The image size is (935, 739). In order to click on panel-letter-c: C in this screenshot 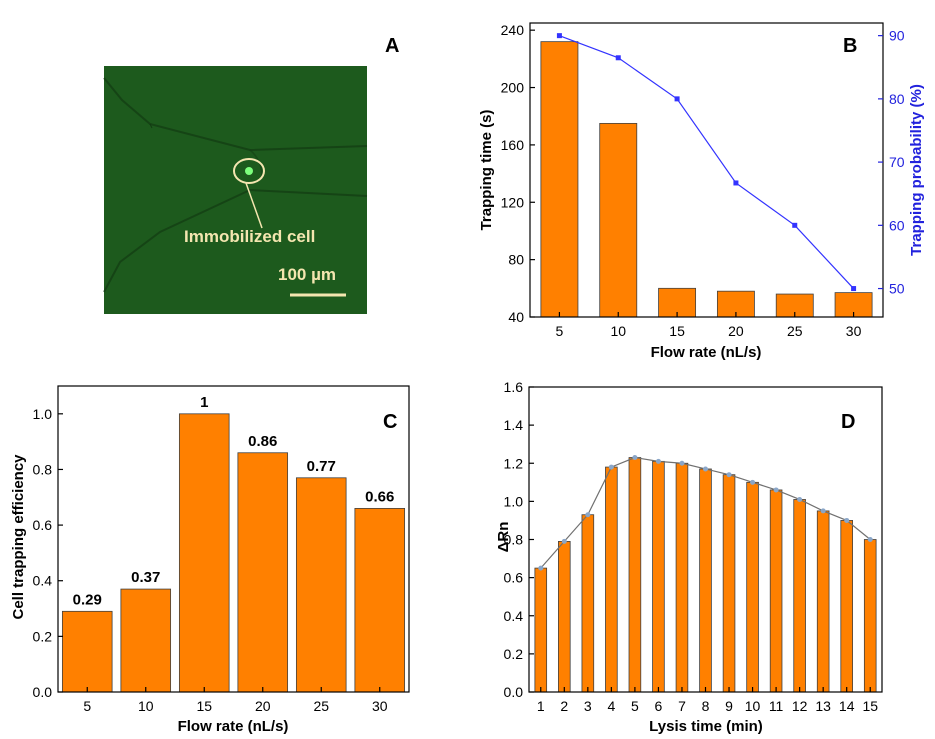, I will do `click(390, 422)`.